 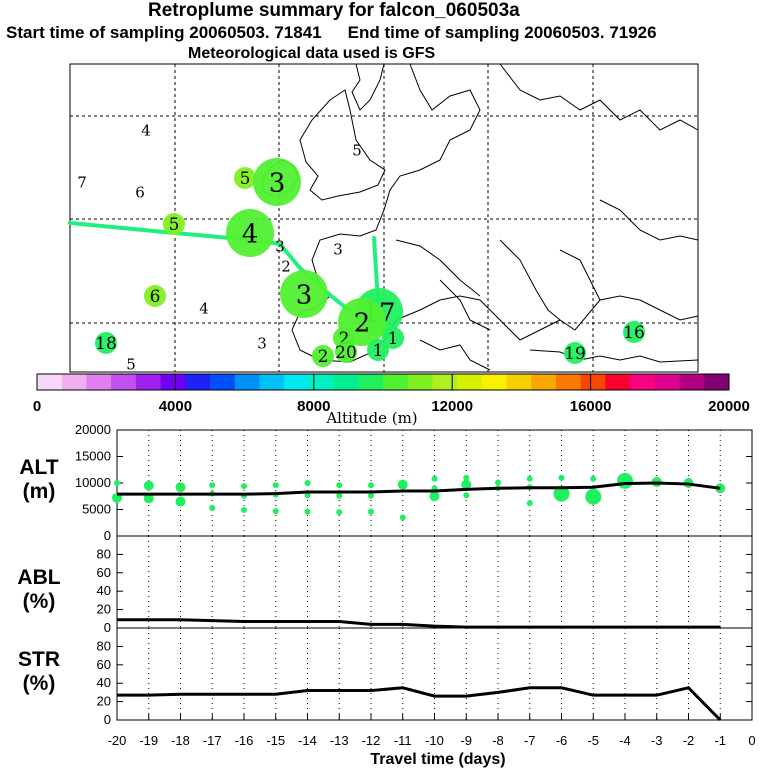 What do you see at coordinates (39, 659) in the screenshot?
I see `str-ylabel-line1: STR` at bounding box center [39, 659].